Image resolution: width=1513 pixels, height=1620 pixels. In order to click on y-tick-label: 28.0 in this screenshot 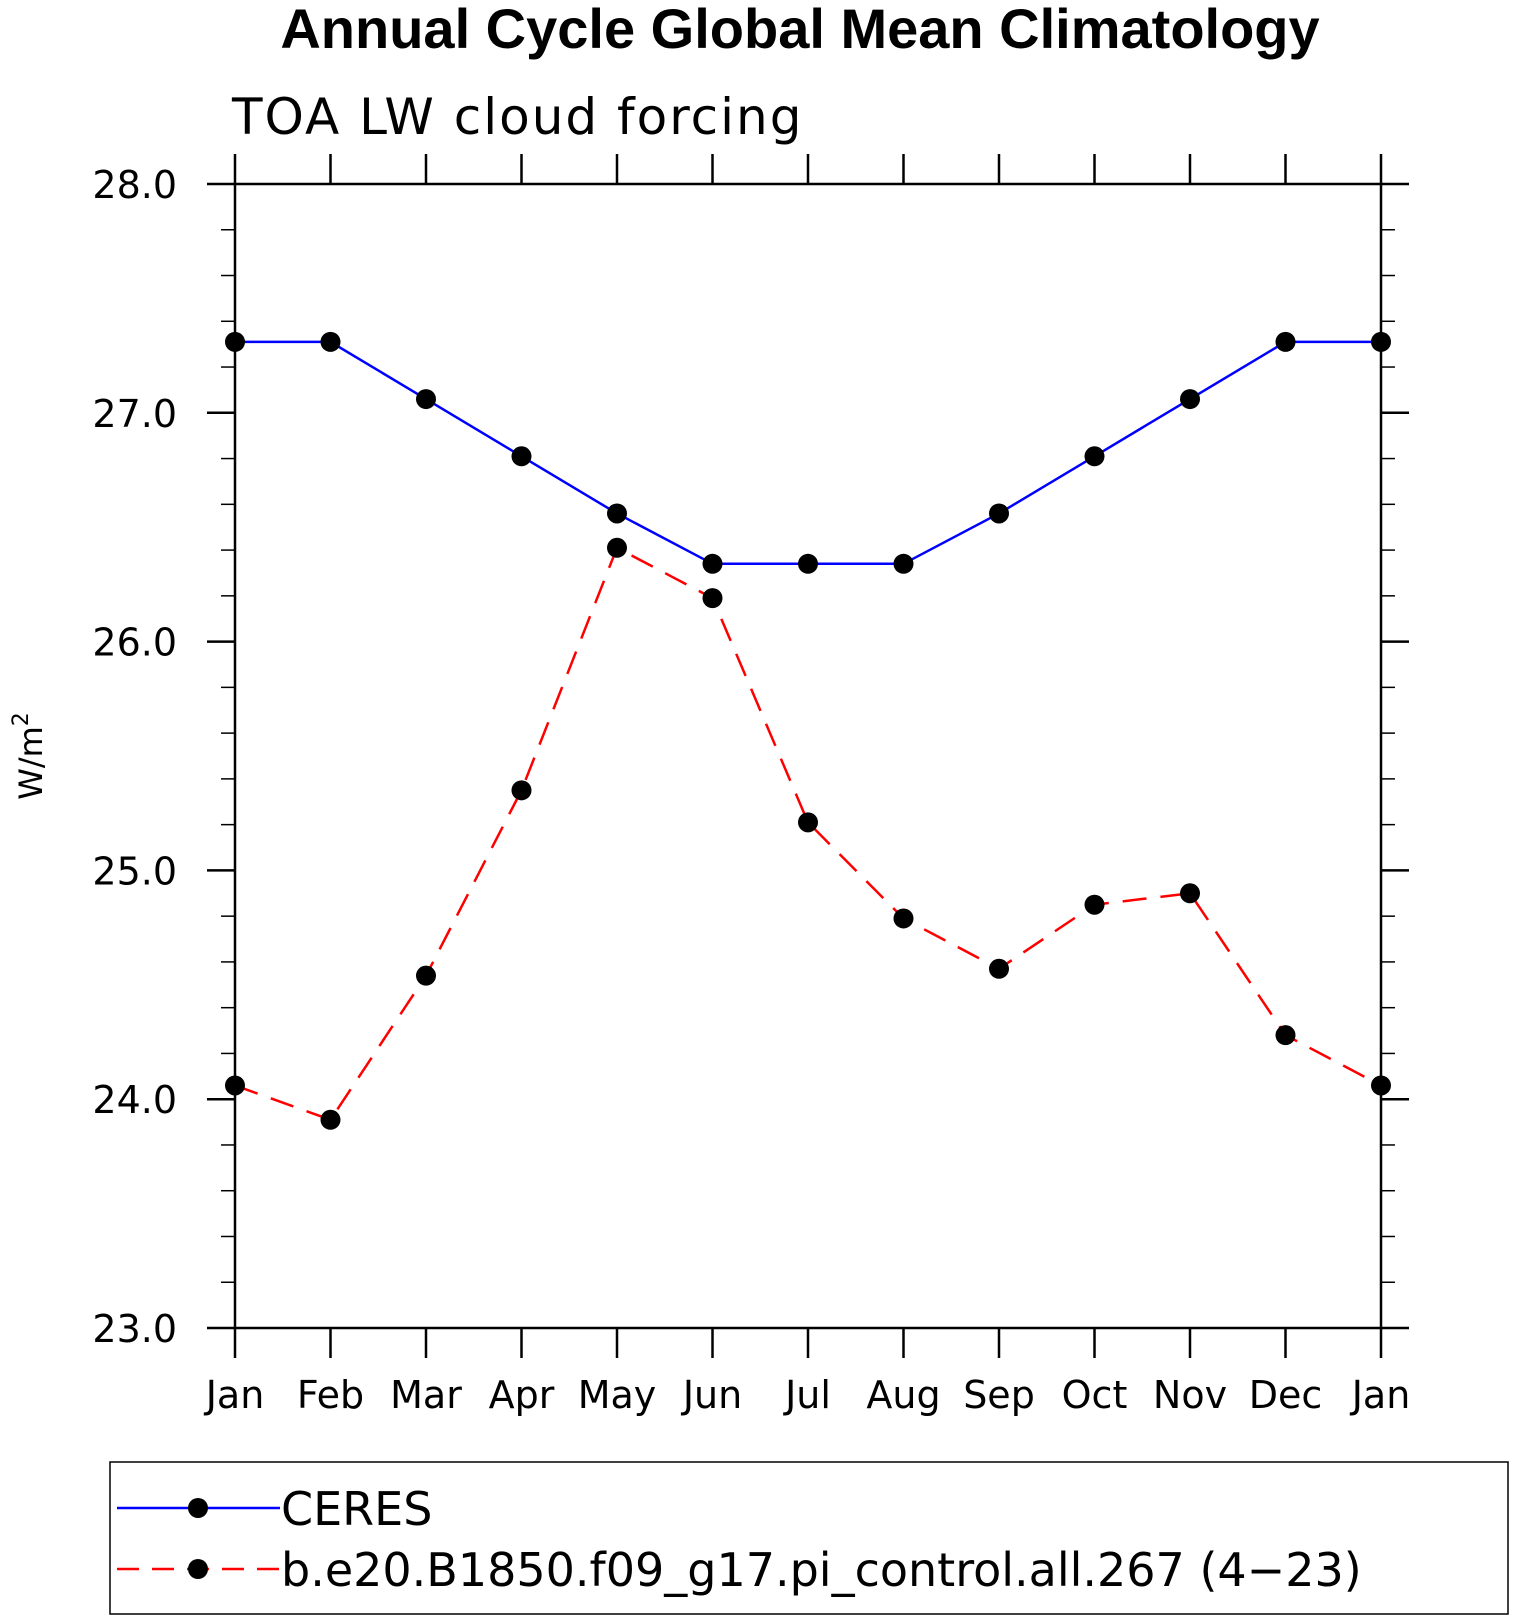, I will do `click(134, 185)`.